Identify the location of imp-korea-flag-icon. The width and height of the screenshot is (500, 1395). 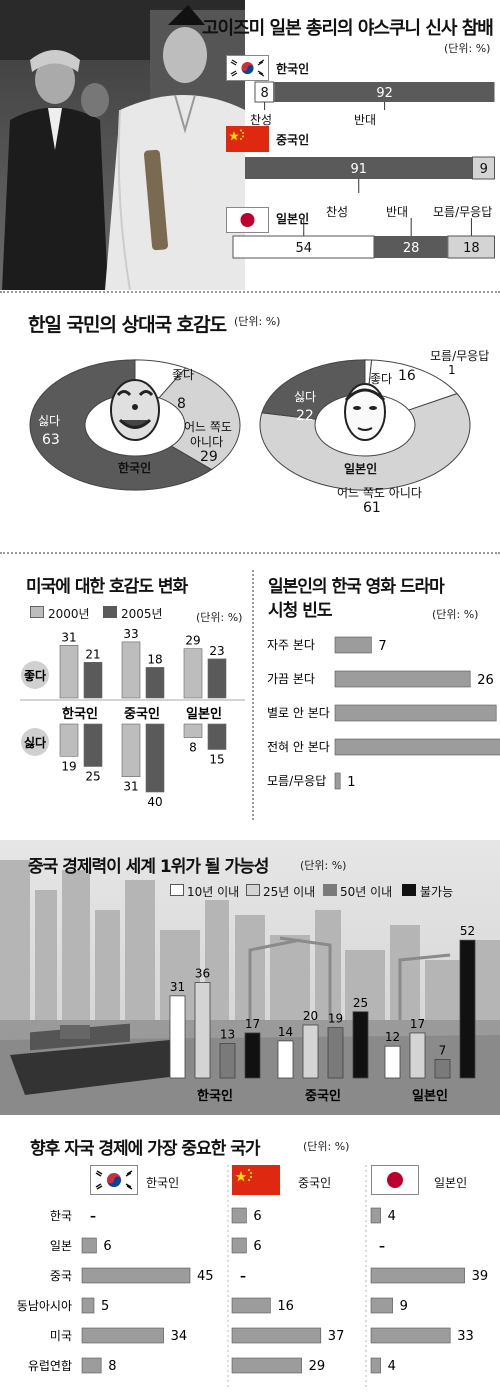
(114, 1180).